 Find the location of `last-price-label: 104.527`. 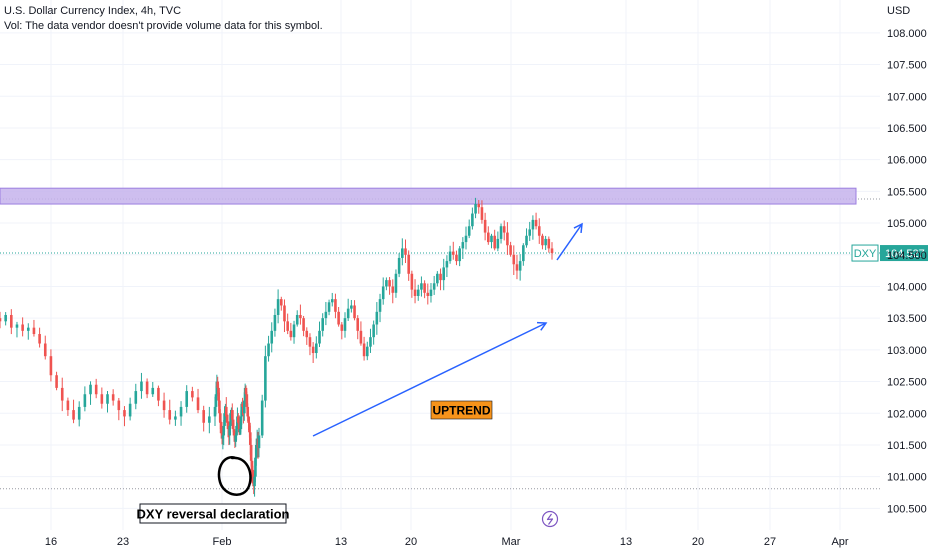

last-price-label: 104.527 is located at coordinates (905, 254).